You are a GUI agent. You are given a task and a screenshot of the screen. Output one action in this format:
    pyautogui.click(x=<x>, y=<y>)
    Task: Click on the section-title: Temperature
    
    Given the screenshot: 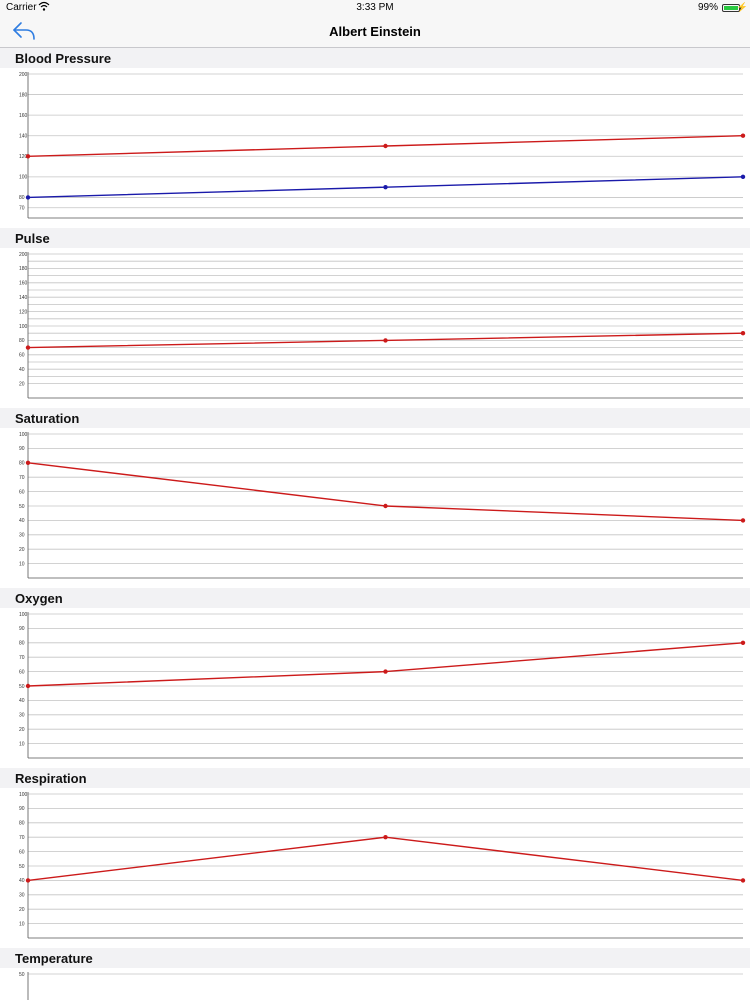 What is the action you would take?
    pyautogui.click(x=54, y=958)
    